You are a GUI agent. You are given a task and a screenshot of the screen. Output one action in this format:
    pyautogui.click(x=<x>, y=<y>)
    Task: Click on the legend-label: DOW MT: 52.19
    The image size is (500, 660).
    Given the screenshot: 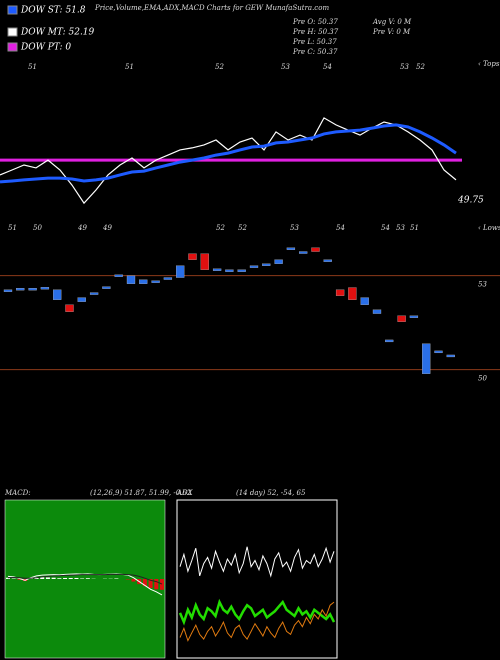 What is the action you would take?
    pyautogui.click(x=57, y=33)
    